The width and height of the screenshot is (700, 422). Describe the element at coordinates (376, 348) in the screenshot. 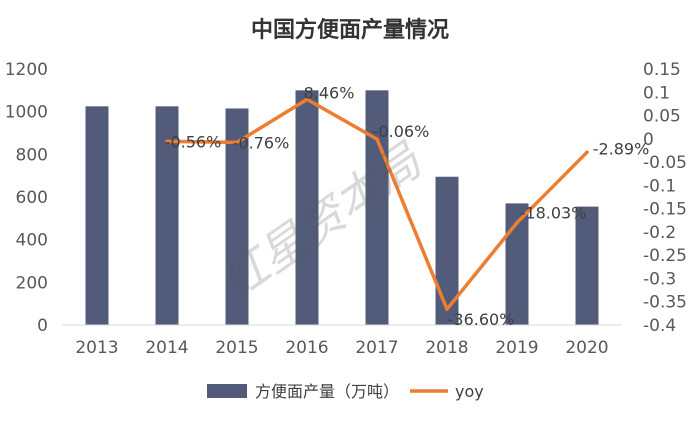

I see `x-axis-tick-label: 2017` at that location.